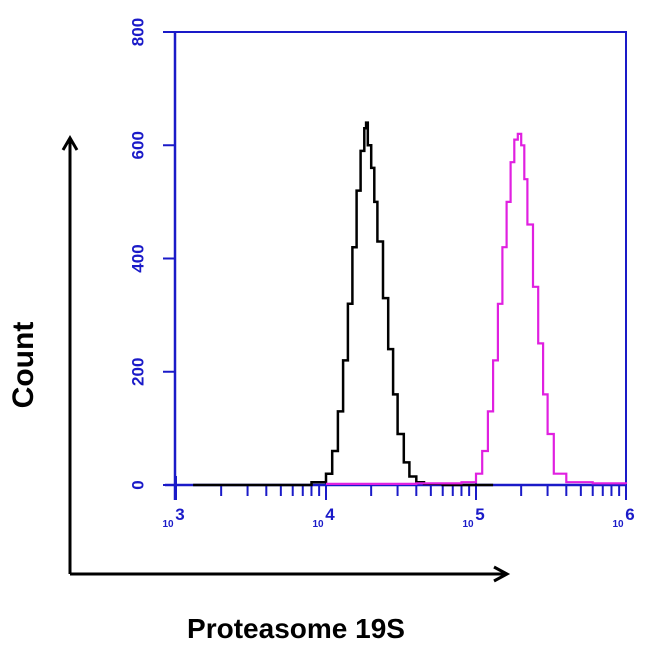 The width and height of the screenshot is (650, 647). Describe the element at coordinates (296, 628) in the screenshot. I see `x-axis-label: Proteasome 19S` at that location.